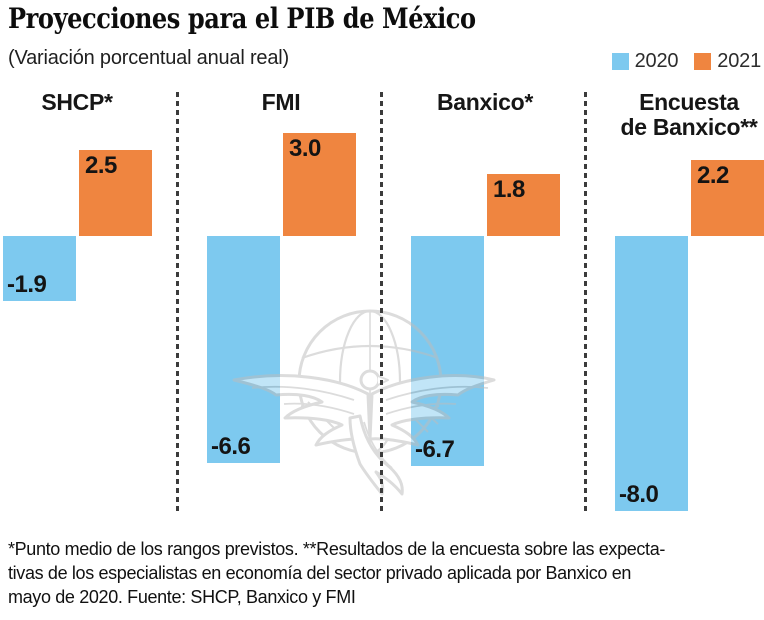 This screenshot has height=620, width=764. Describe the element at coordinates (639, 495) in the screenshot. I see `value-label-2020-4: -8.0` at that location.